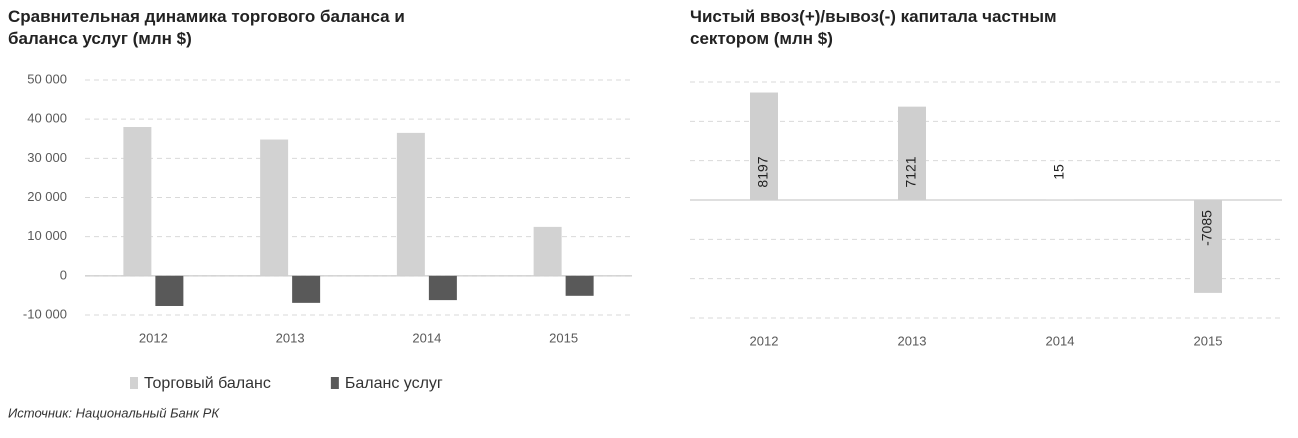 The image size is (1298, 438). I want to click on y-tick-label: 40 000, so click(47, 118).